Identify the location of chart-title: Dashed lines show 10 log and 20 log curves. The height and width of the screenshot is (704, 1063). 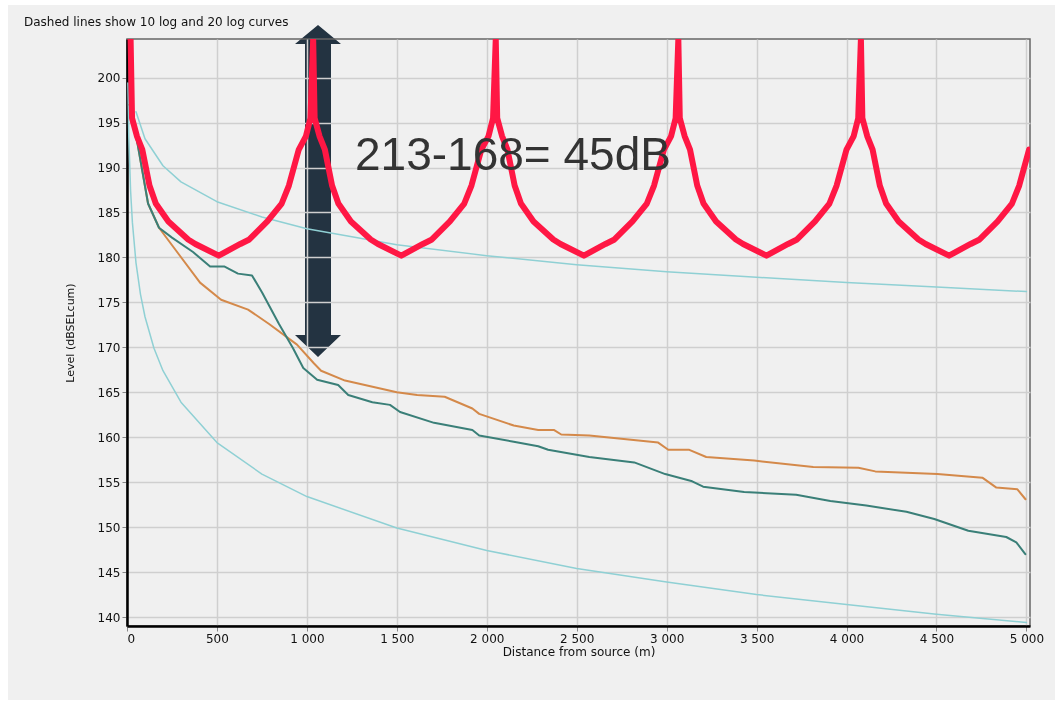
(156, 22).